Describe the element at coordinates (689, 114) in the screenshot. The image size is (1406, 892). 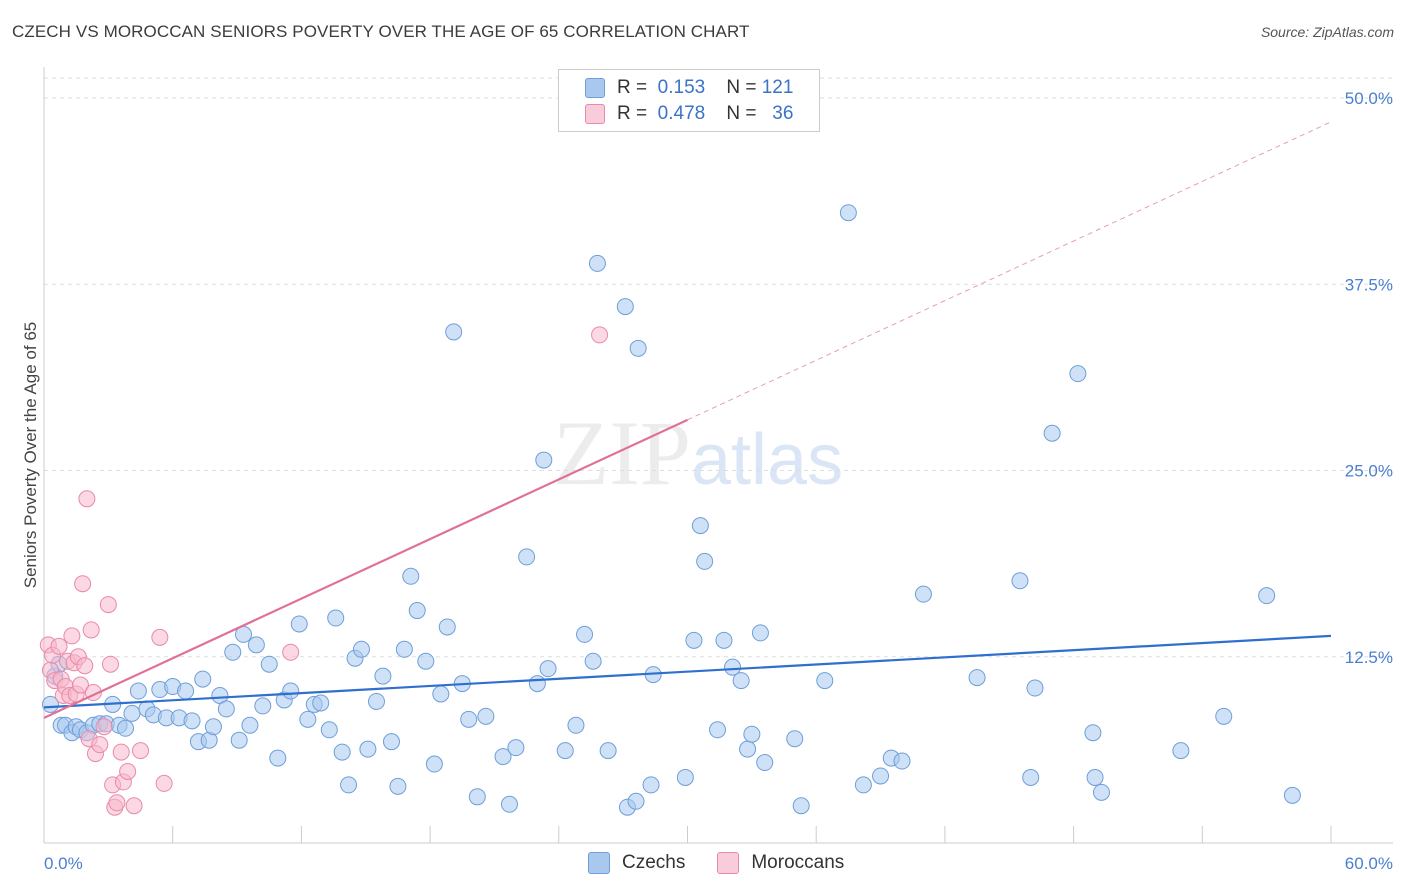
I see `legend-row-moroccans: R = 0.478 N = 36` at that location.